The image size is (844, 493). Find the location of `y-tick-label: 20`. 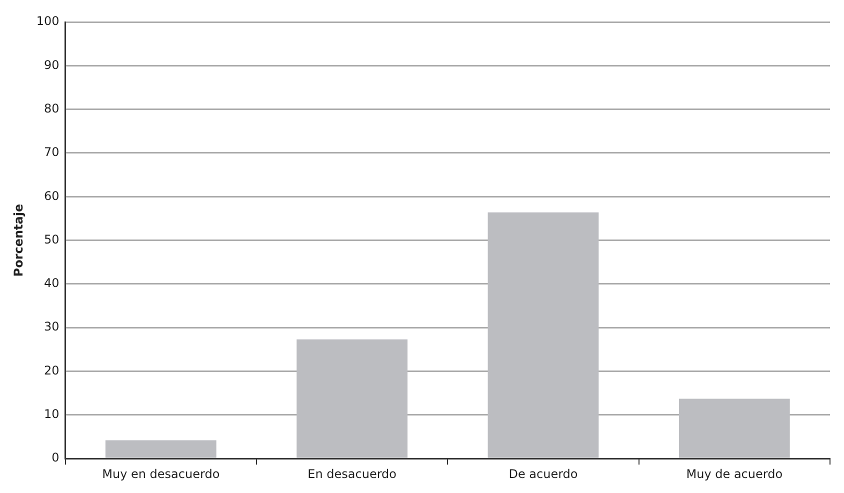

y-tick-label: 20 is located at coordinates (52, 370).